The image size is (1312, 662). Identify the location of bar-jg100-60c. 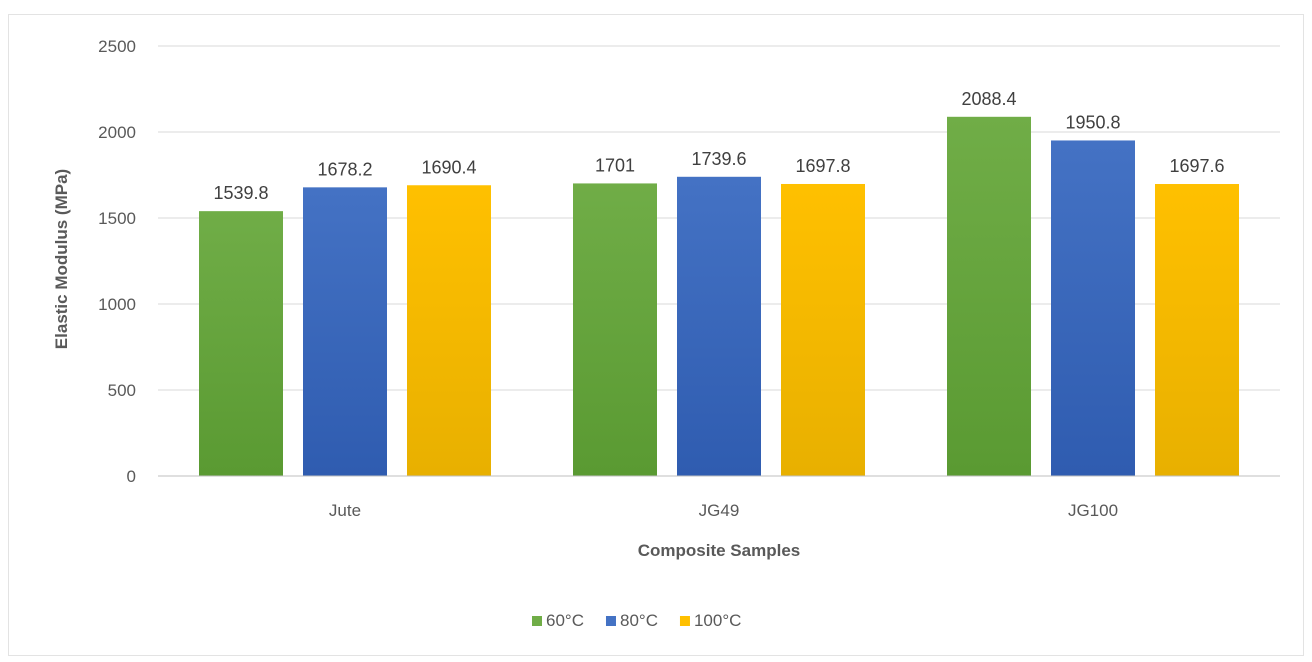
(989, 296).